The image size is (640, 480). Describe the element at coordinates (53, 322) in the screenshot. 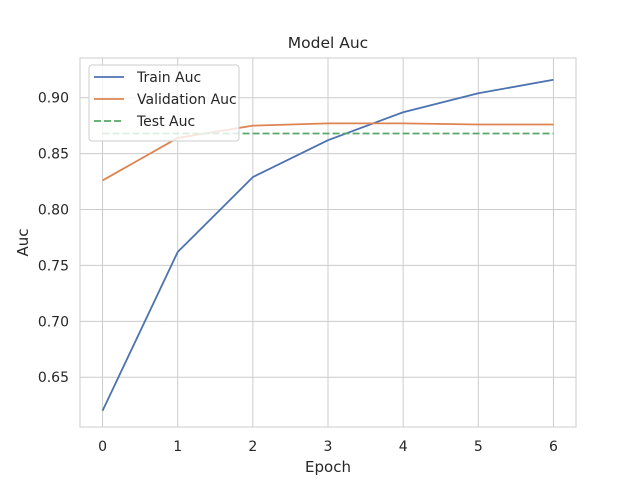

I see `y-tick-label: 0.70` at that location.